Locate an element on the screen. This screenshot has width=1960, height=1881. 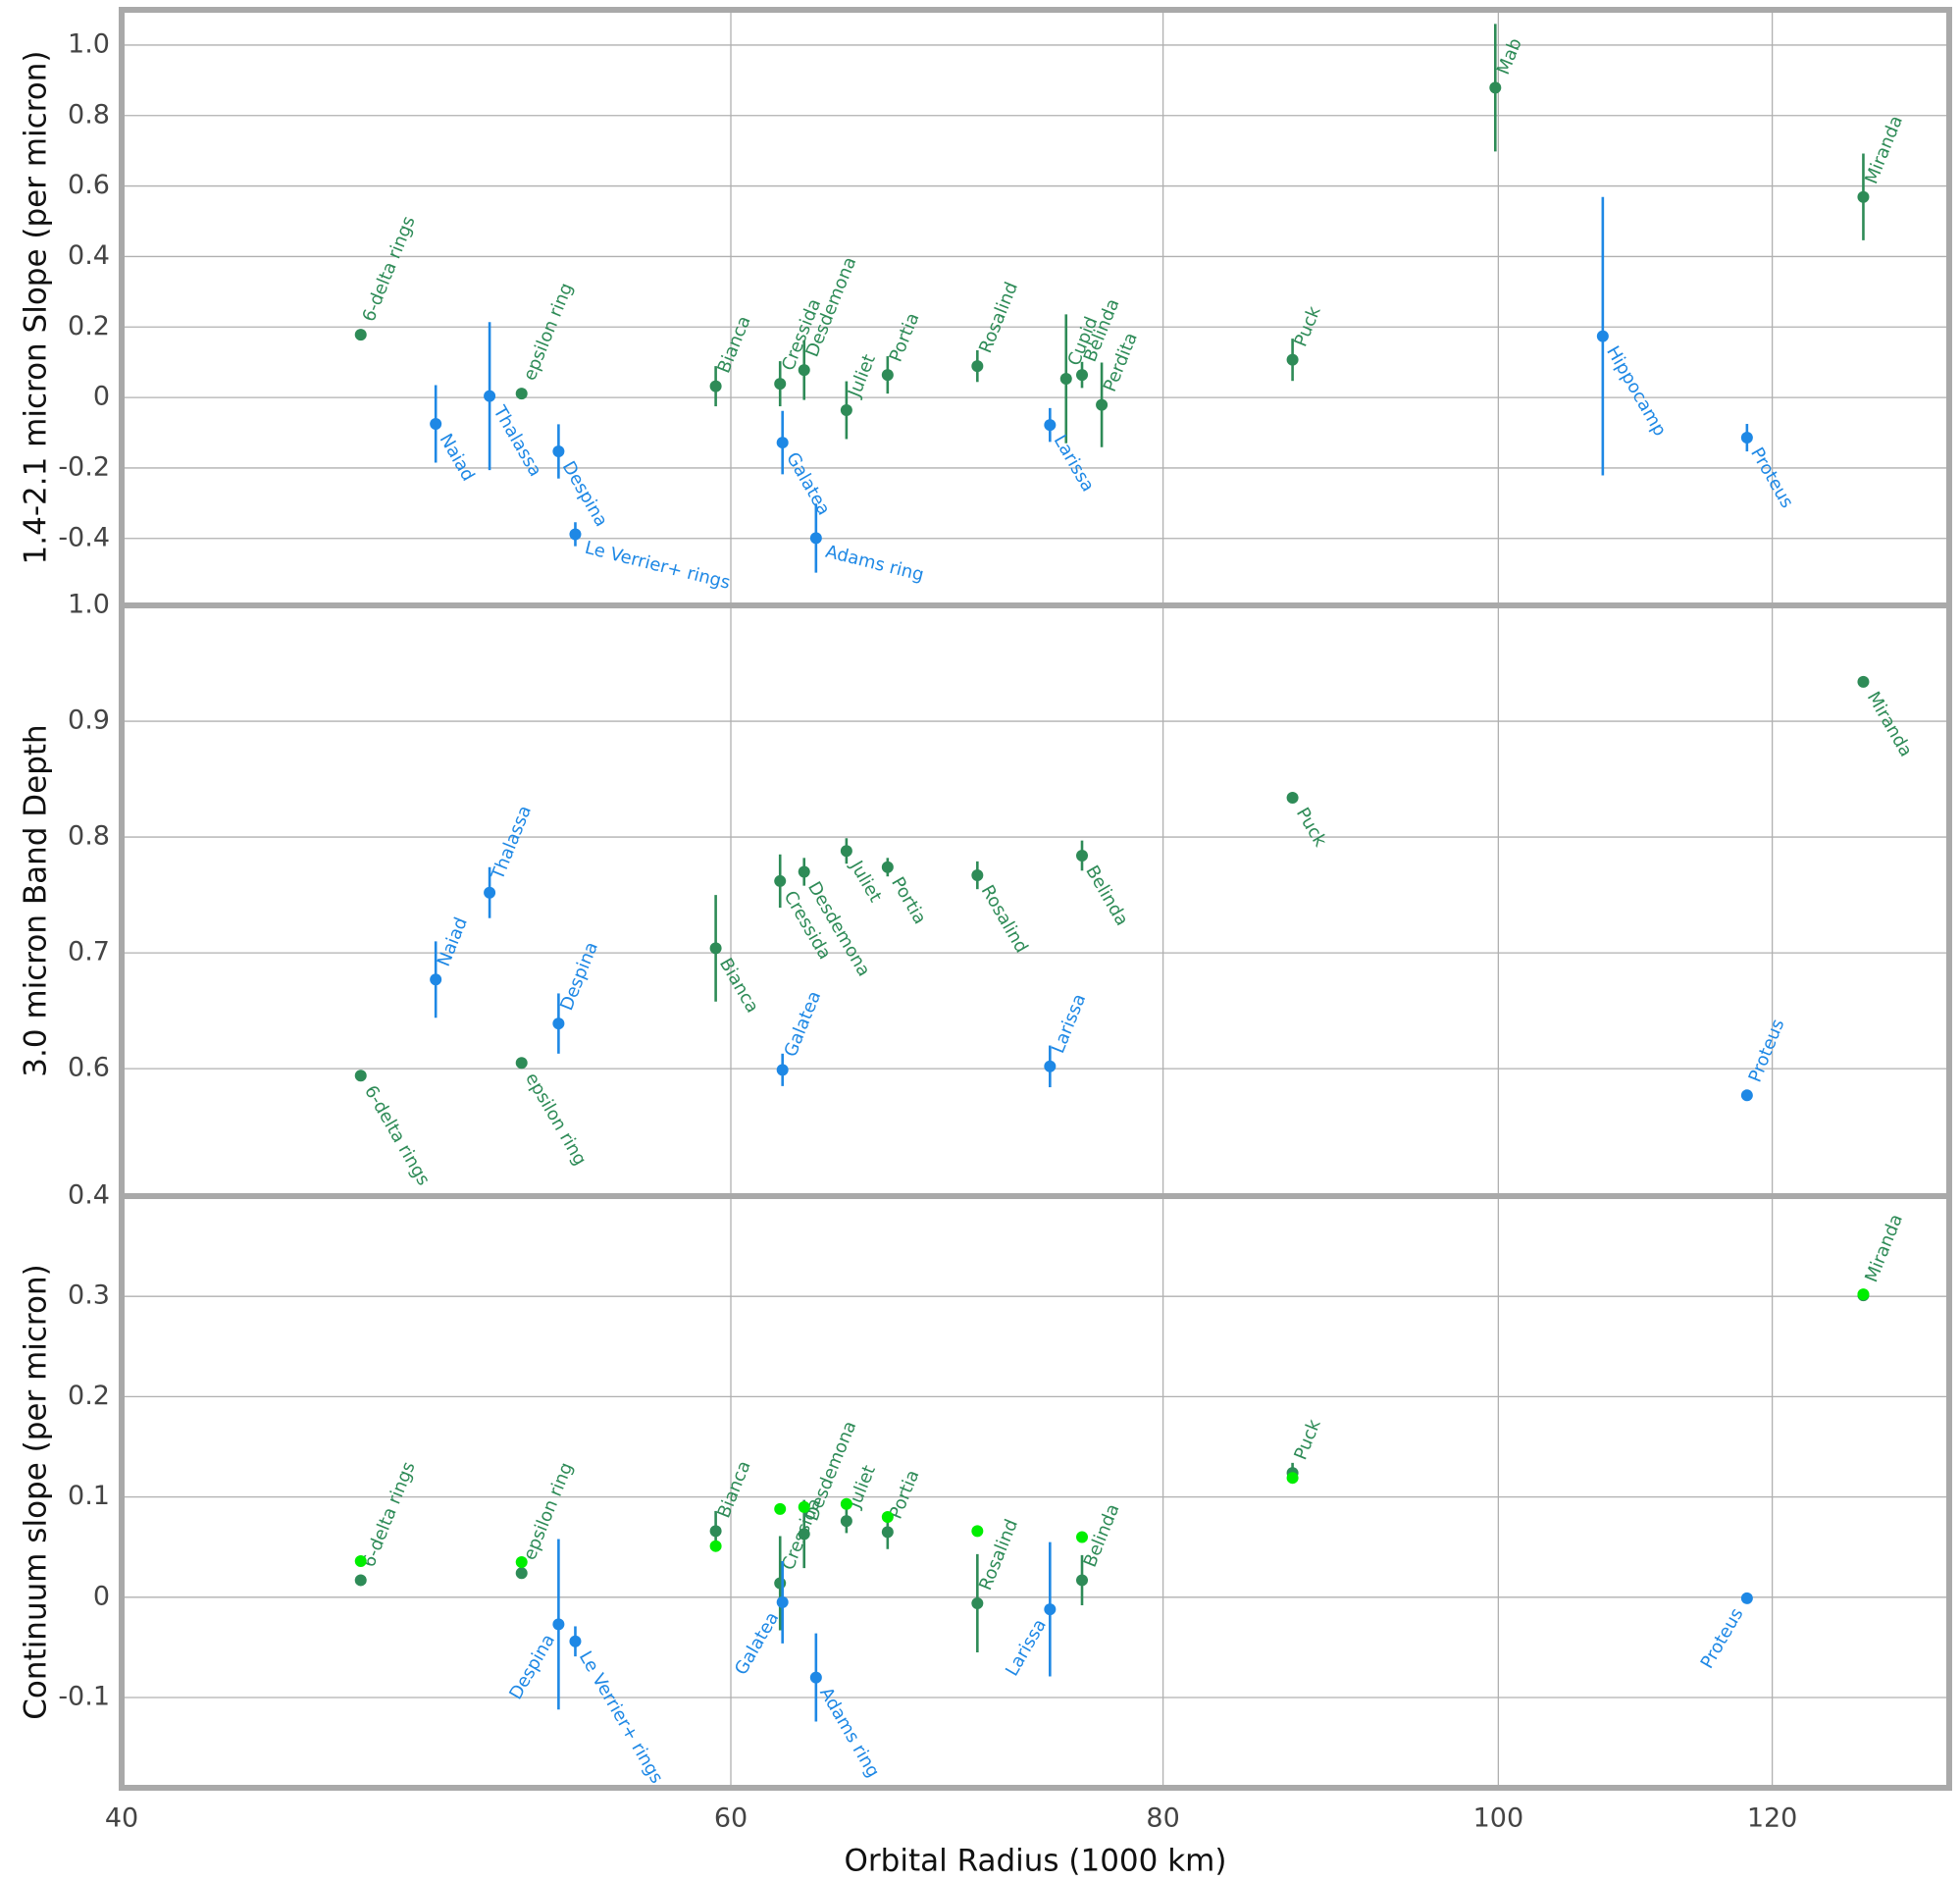
y-tick-label: 0.9 is located at coordinates (89, 721).